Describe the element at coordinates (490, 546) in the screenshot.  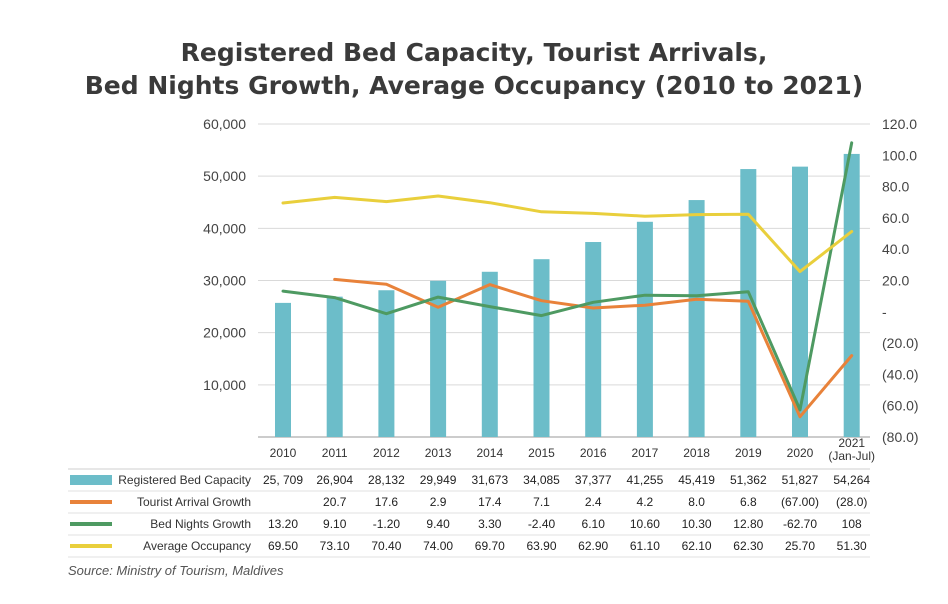
I see `table-cell: 69.70` at that location.